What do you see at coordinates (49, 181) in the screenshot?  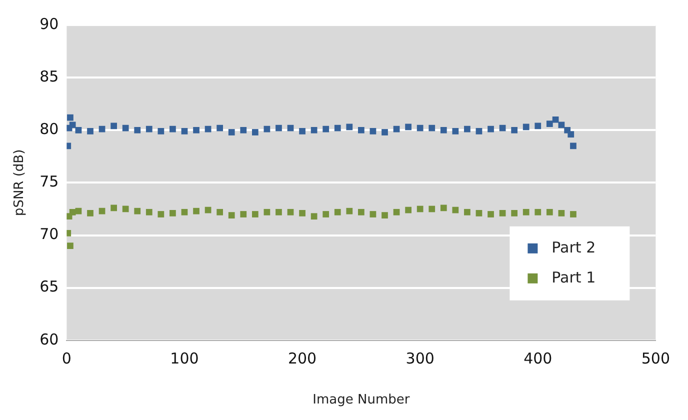 I see `y-tick-label: 75` at bounding box center [49, 181].